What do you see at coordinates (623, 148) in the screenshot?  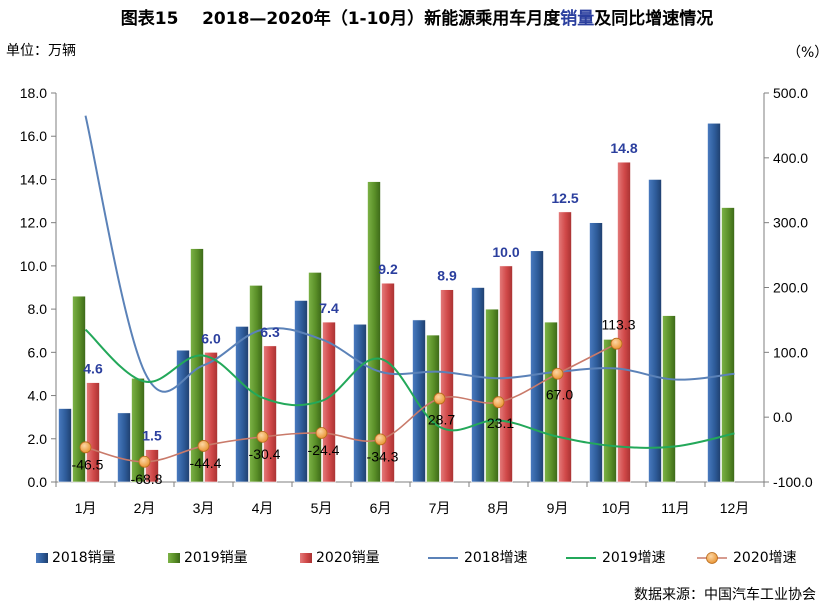 I see `bar-data-label: 14.8` at bounding box center [623, 148].